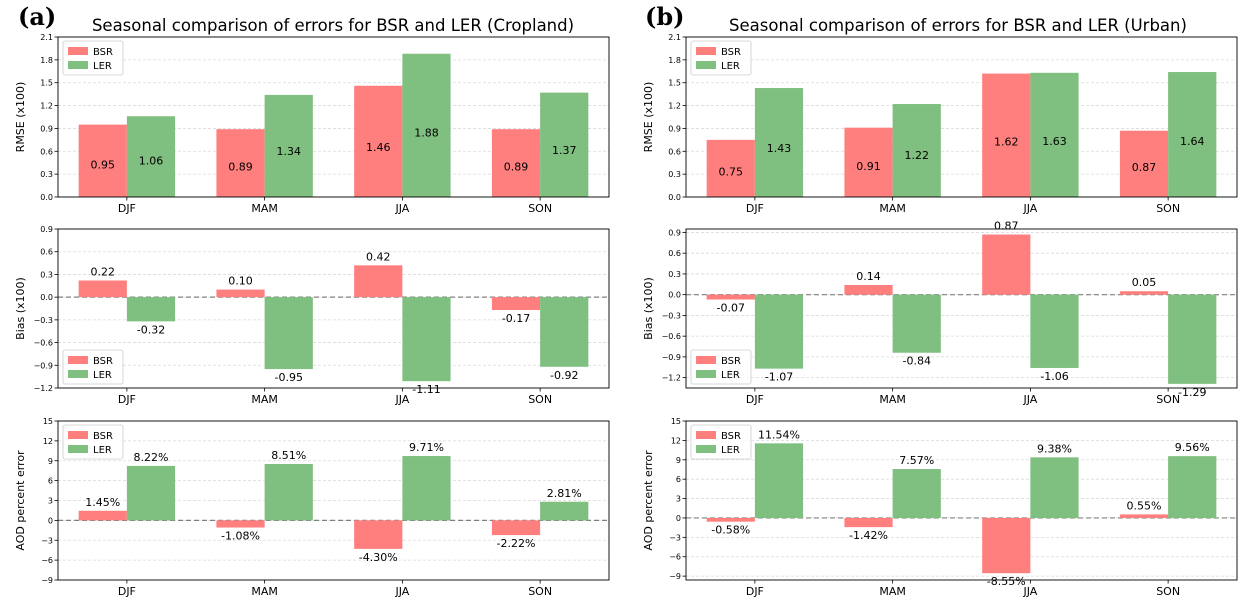 This screenshot has height=604, width=1238. What do you see at coordinates (671, 315) in the screenshot?
I see `ytick-label-b-bias: −0.3` at bounding box center [671, 315].